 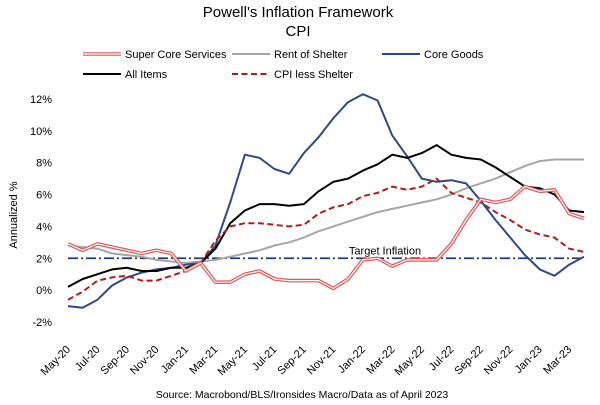 I want to click on legend-item-all-items: All Items, so click(x=125, y=75).